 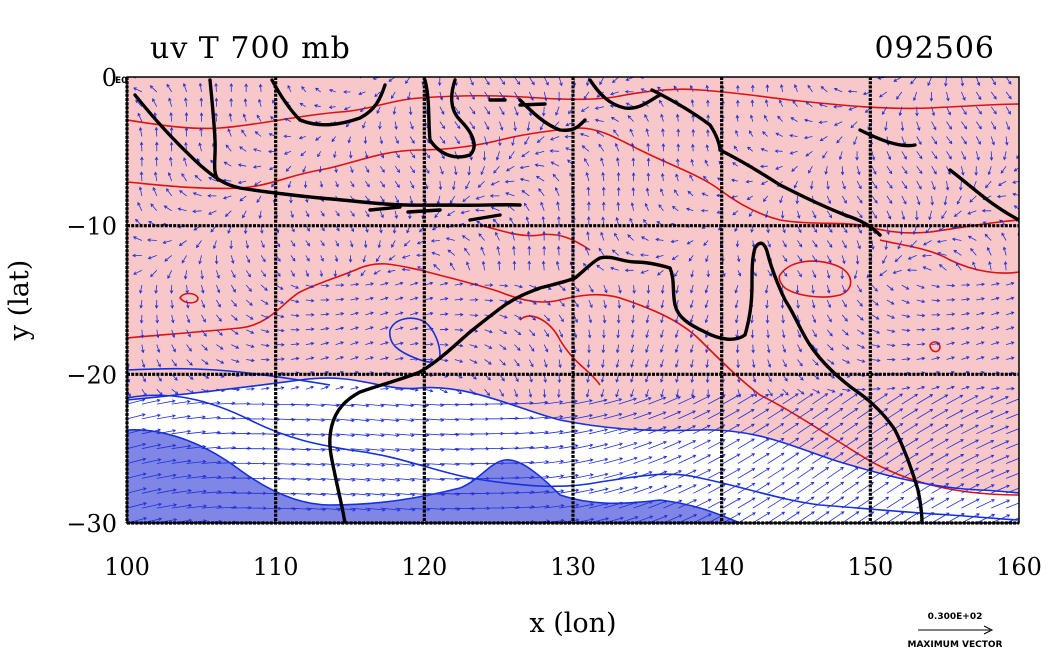 I want to click on vector-key-arrowhead, so click(x=988, y=630).